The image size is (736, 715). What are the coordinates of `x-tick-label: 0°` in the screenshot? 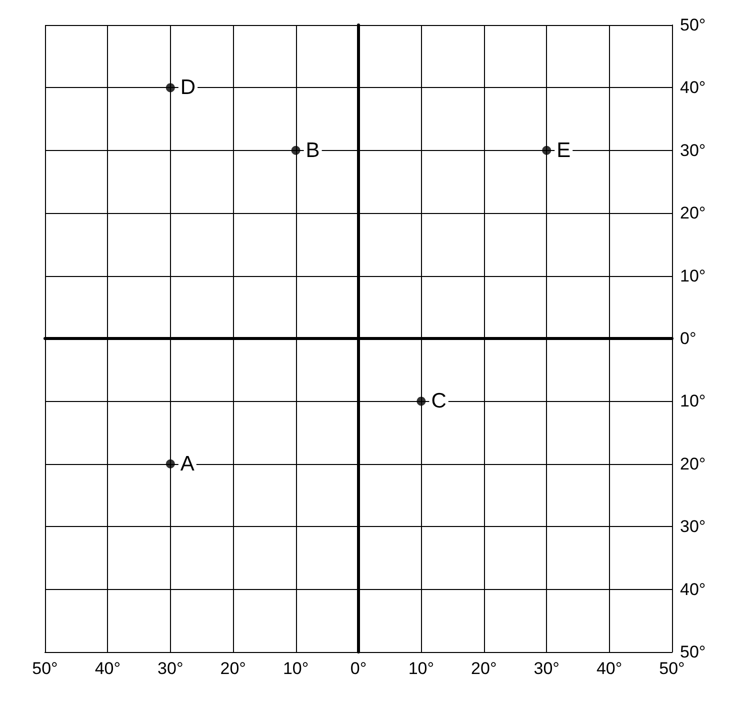 It's located at (358, 668).